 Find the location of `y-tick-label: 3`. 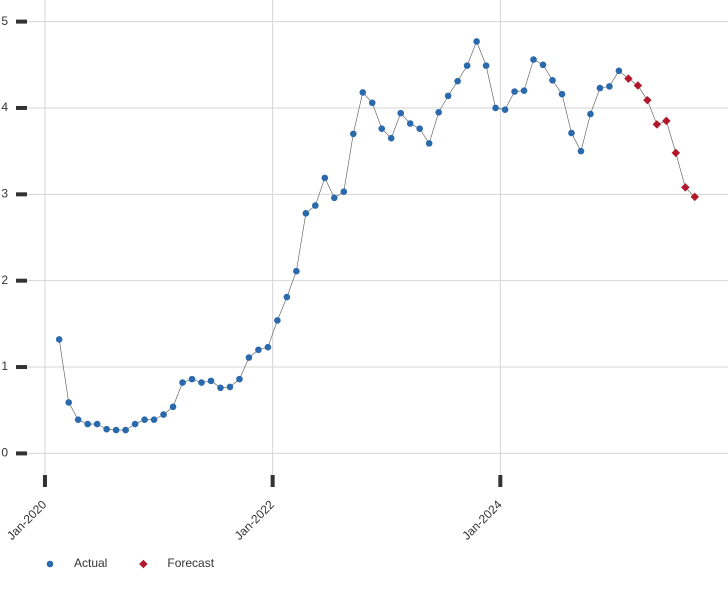

y-tick-label: 3 is located at coordinates (4, 193).